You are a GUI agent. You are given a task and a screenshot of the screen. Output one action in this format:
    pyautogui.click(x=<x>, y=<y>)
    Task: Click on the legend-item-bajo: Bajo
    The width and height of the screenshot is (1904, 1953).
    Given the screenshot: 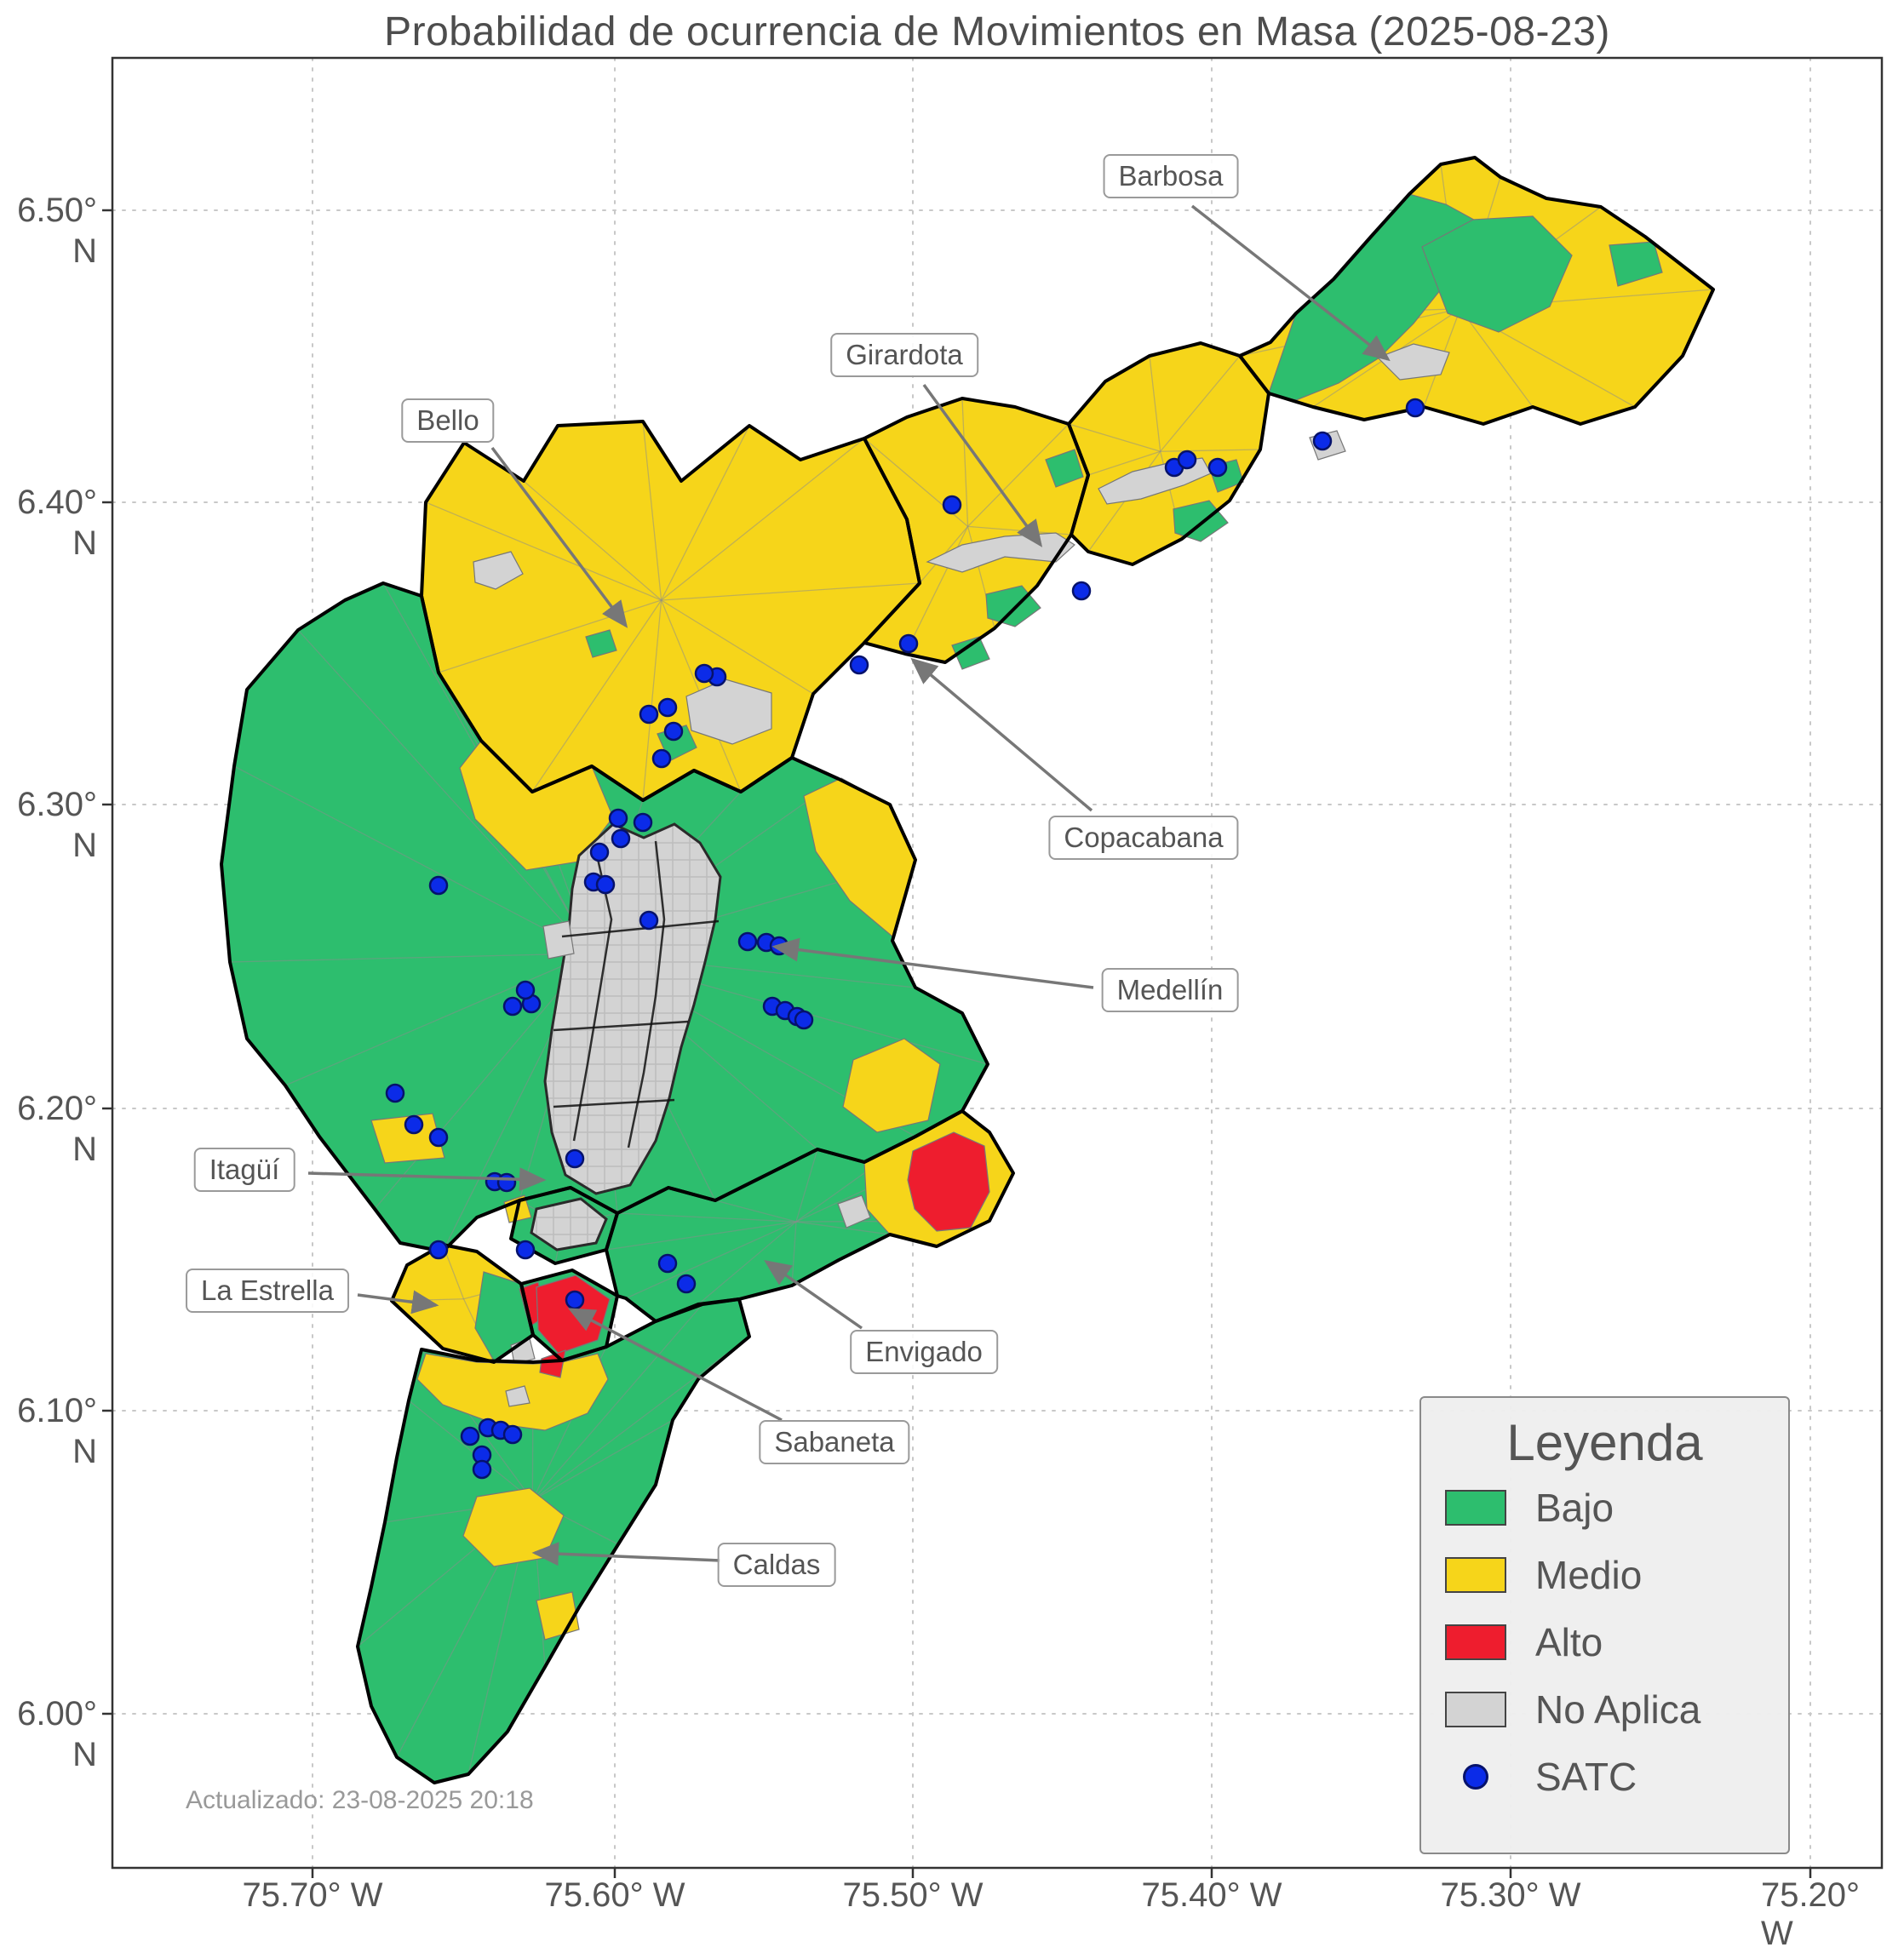 What is the action you would take?
    pyautogui.click(x=1604, y=1508)
    